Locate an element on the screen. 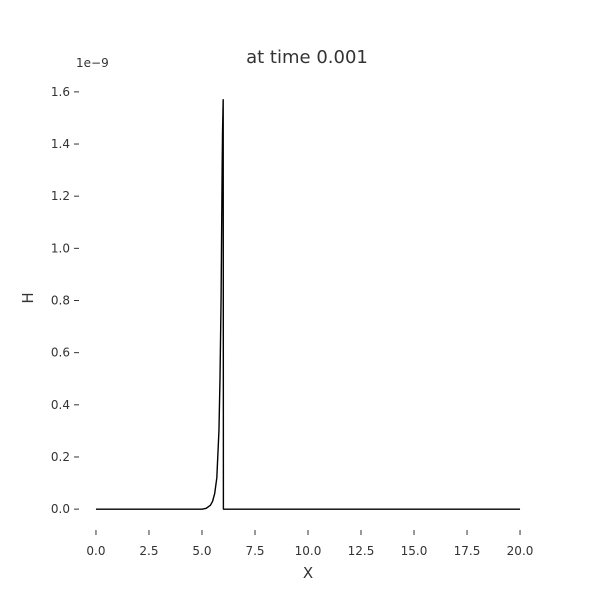  x-axis-label: X is located at coordinates (308, 573).